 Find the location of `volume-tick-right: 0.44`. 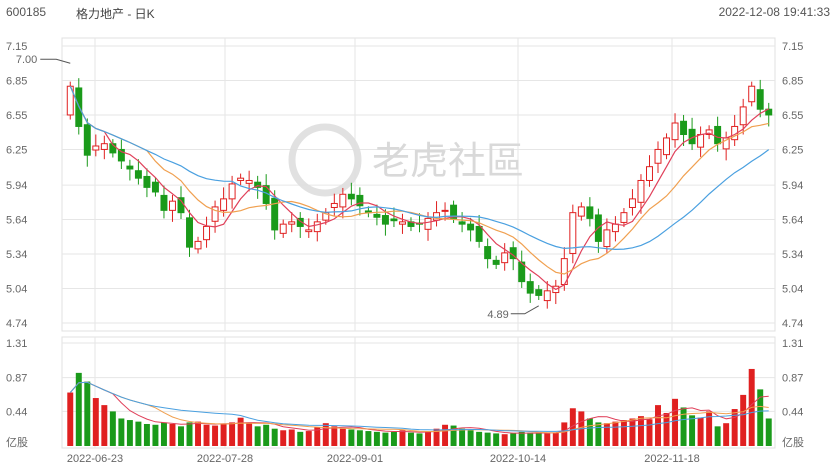

volume-tick-right: 0.44 is located at coordinates (792, 412).